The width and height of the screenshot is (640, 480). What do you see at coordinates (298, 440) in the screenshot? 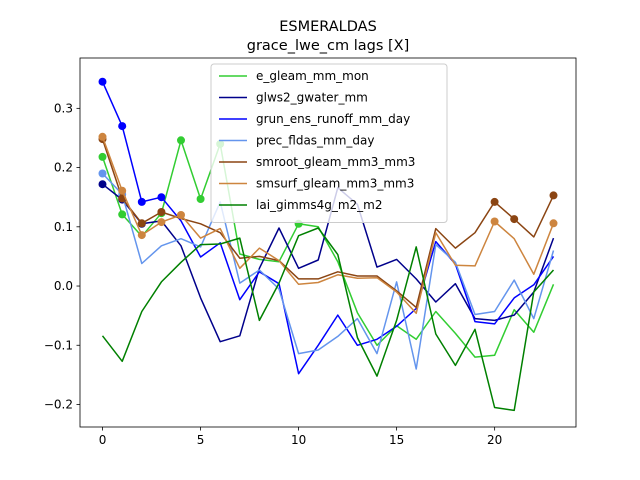
I see `x-tick-label-10: 10` at bounding box center [298, 440].